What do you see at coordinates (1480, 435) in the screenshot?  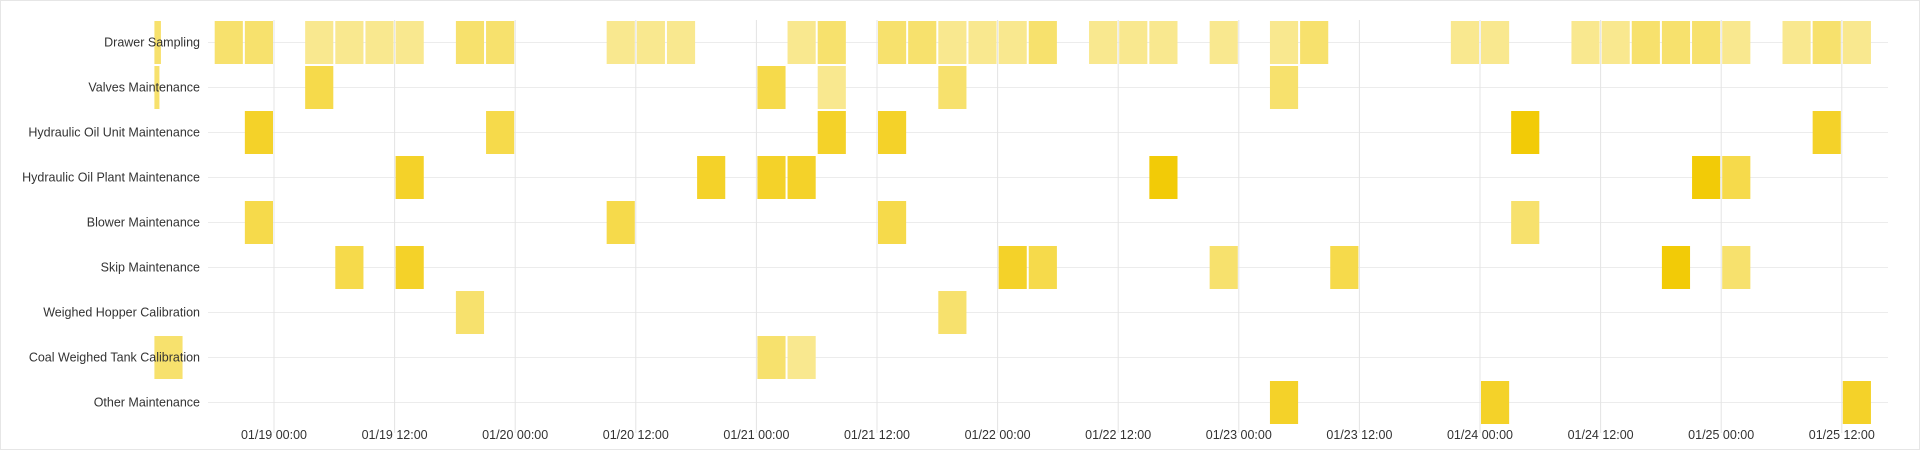 I see `x-tick-label: 01/24 00:00` at bounding box center [1480, 435].